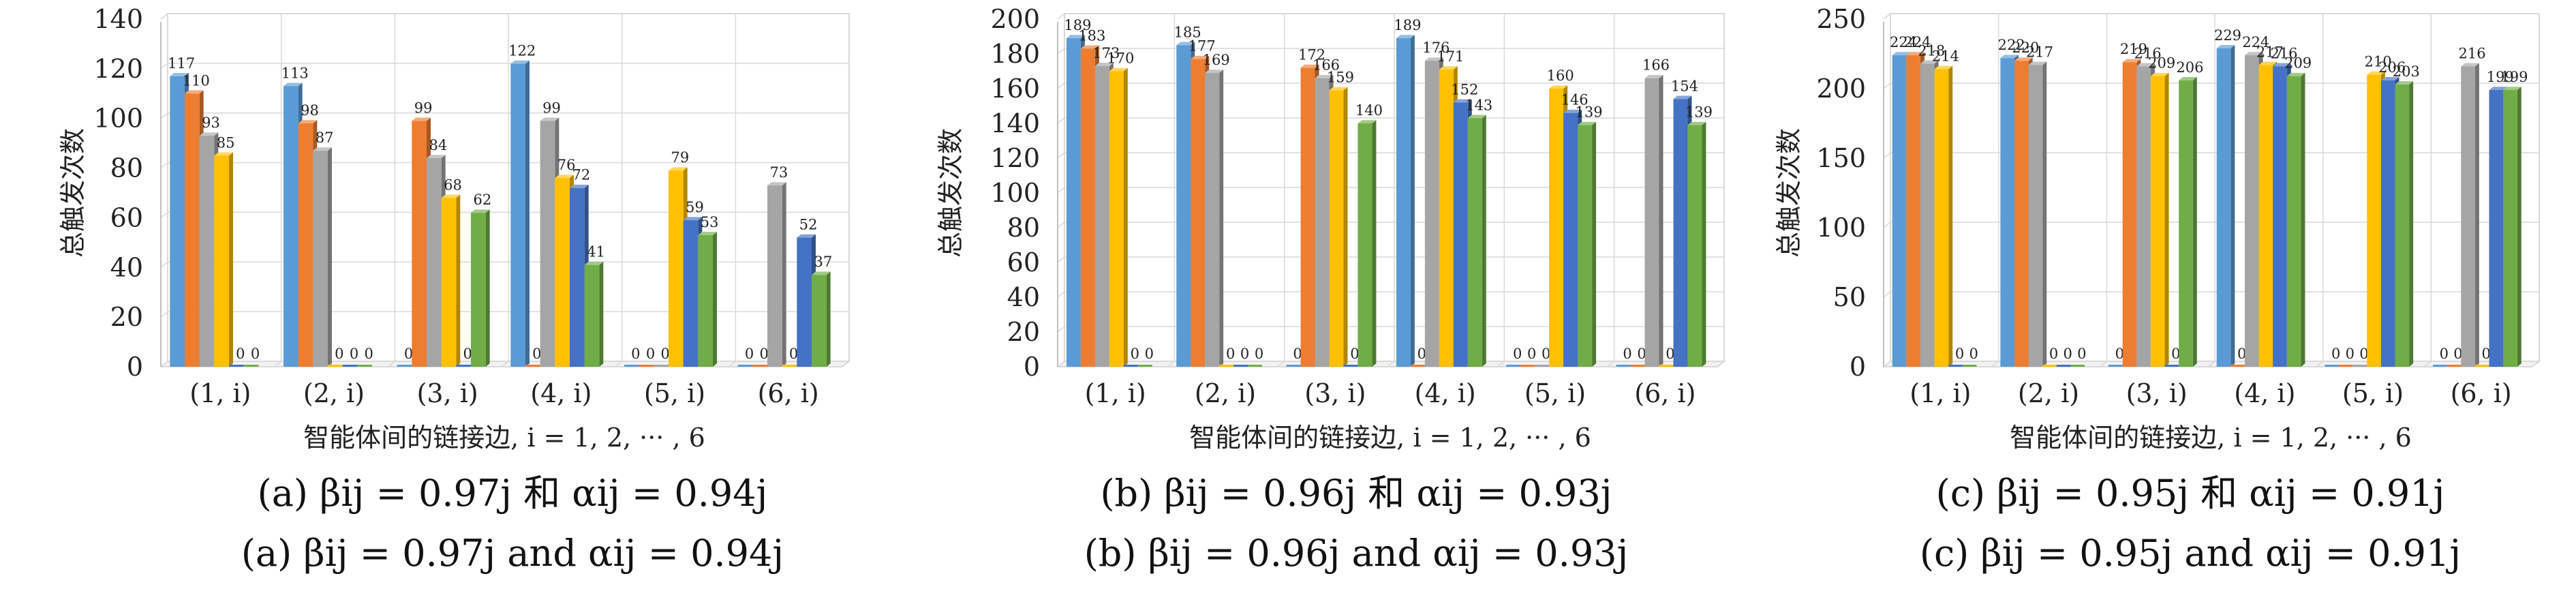  I want to click on x-tick-label: (4, i), so click(561, 393).